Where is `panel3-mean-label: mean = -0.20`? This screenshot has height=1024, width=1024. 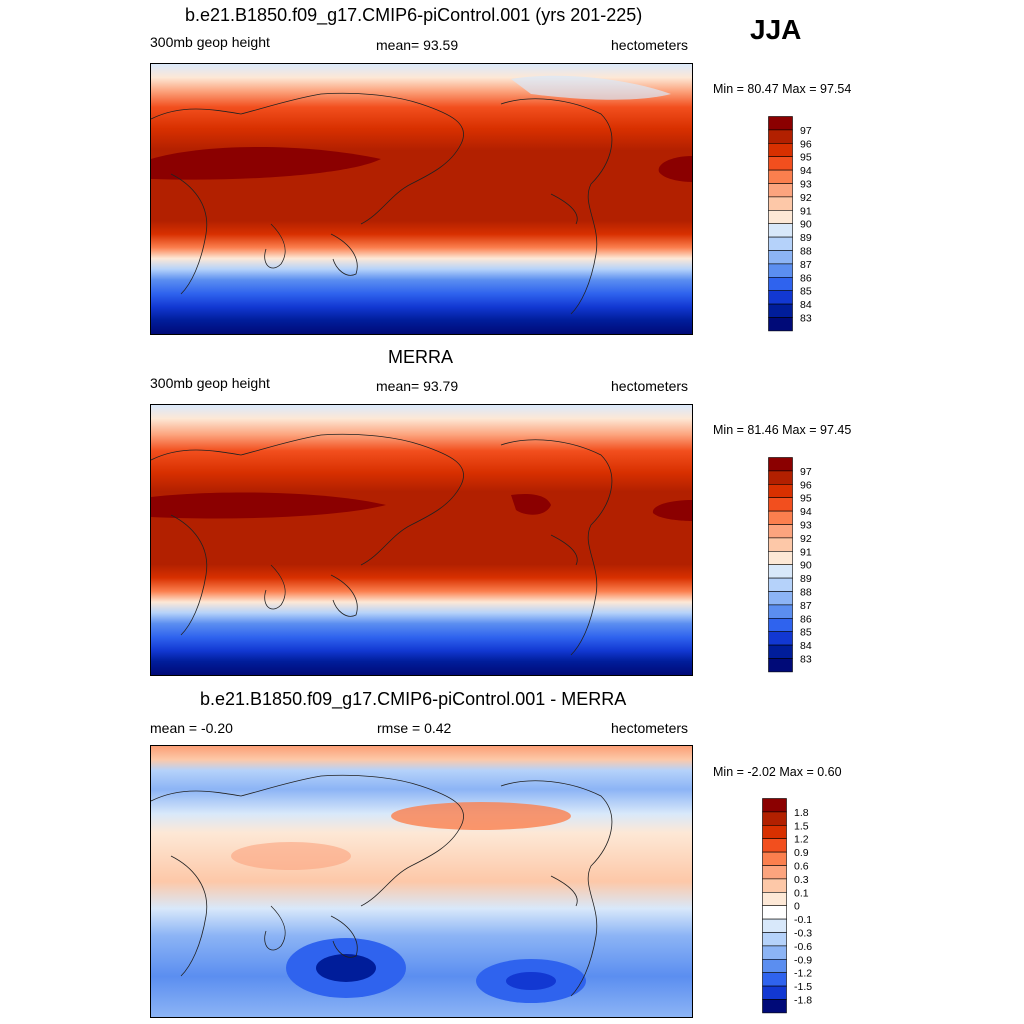
panel3-mean-label: mean = -0.20 is located at coordinates (191, 728).